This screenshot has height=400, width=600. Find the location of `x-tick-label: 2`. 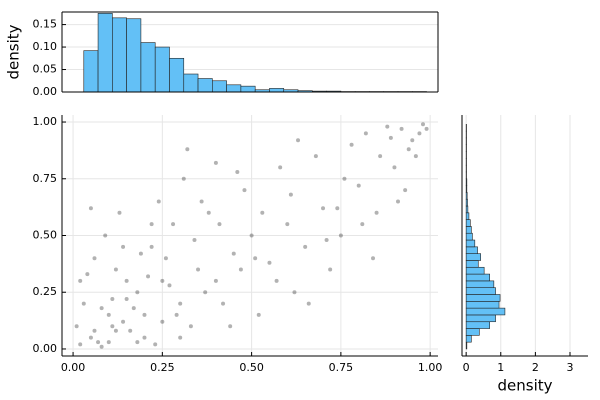

x-tick-label: 2 is located at coordinates (535, 367).